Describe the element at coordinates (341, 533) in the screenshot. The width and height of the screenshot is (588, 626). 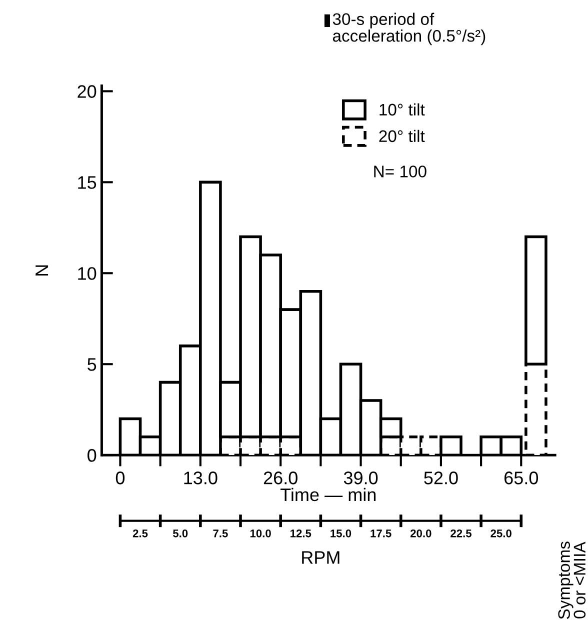
I see `x2-tick-label: 15.0` at that location.